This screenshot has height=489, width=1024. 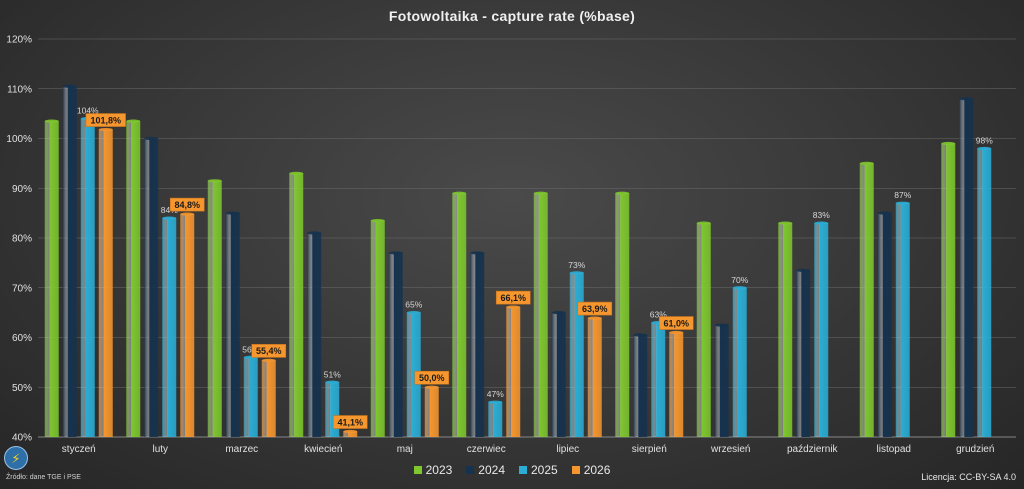 What do you see at coordinates (296, 305) in the screenshot?
I see `bar-2023-kwiecień` at bounding box center [296, 305].